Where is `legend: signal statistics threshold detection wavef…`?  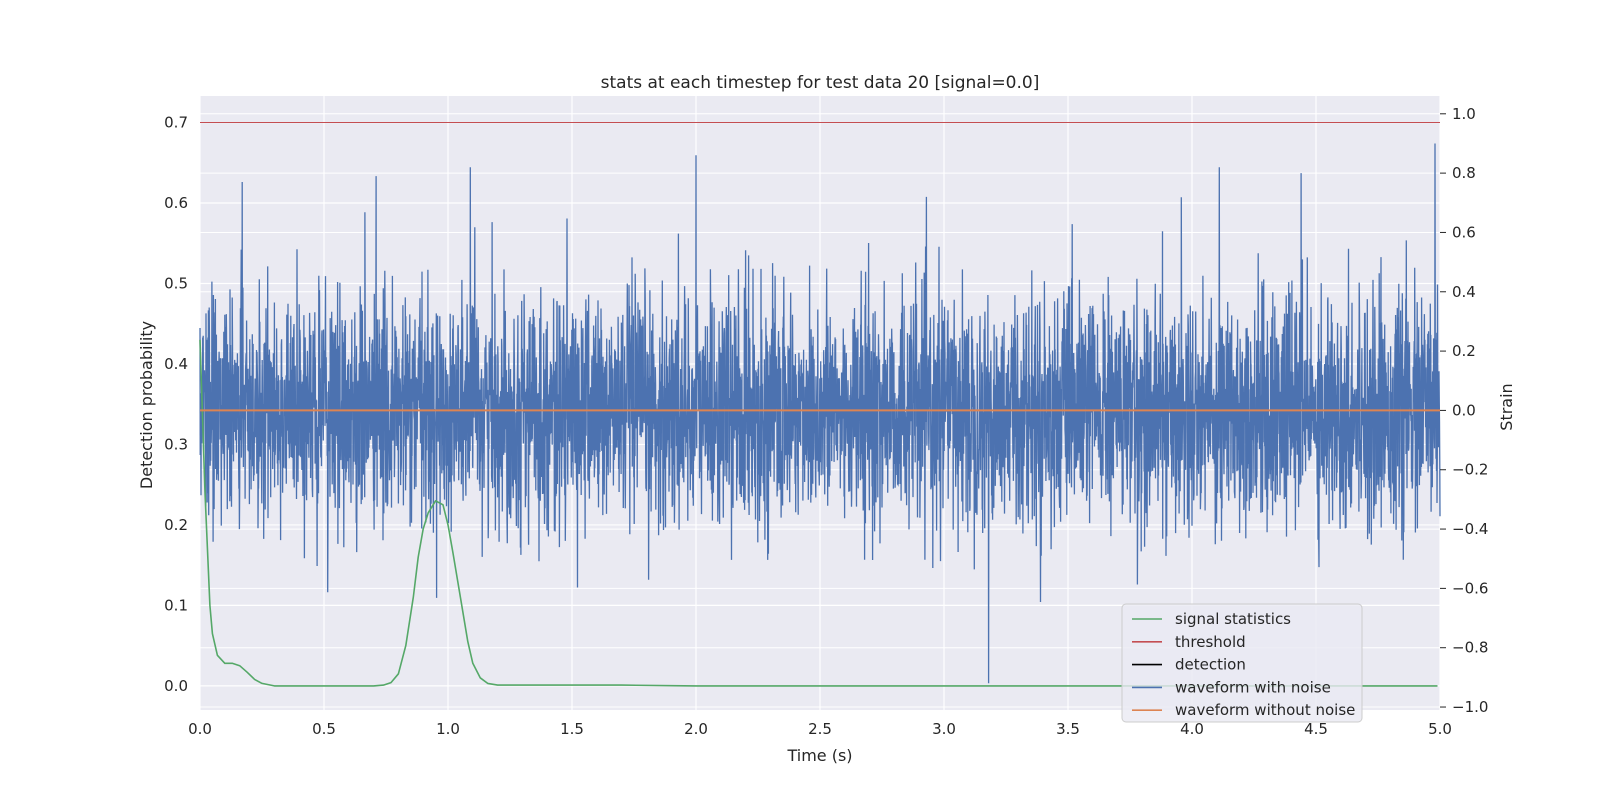 legend: signal statistics threshold detection wavef… is located at coordinates (1242, 663).